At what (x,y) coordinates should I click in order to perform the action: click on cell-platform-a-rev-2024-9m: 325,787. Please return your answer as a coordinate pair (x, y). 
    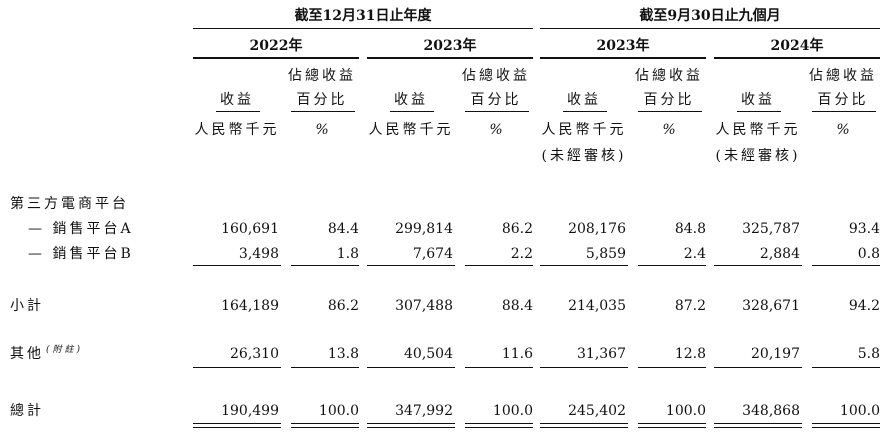
    Looking at the image, I should click on (771, 229).